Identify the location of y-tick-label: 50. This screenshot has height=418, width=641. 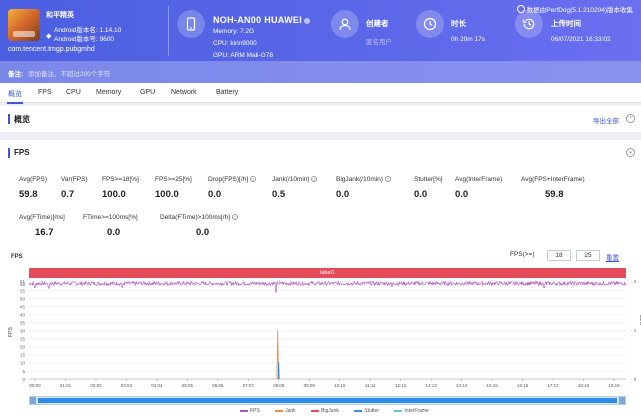
(23, 298).